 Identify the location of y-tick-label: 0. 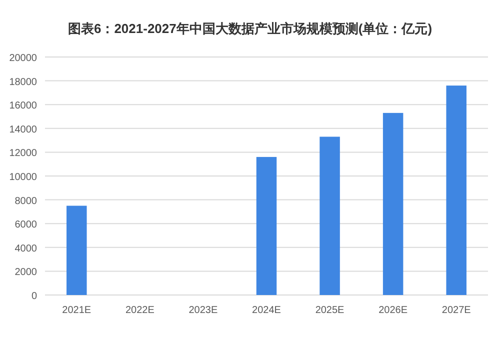
(34, 296).